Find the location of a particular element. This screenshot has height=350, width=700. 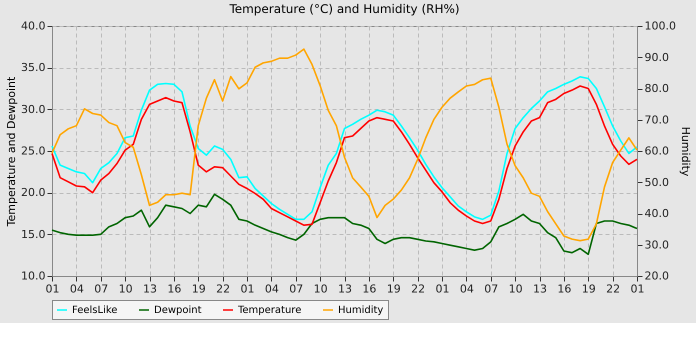

y-axis-title: Temperature and Dewpoint is located at coordinates (11, 152).